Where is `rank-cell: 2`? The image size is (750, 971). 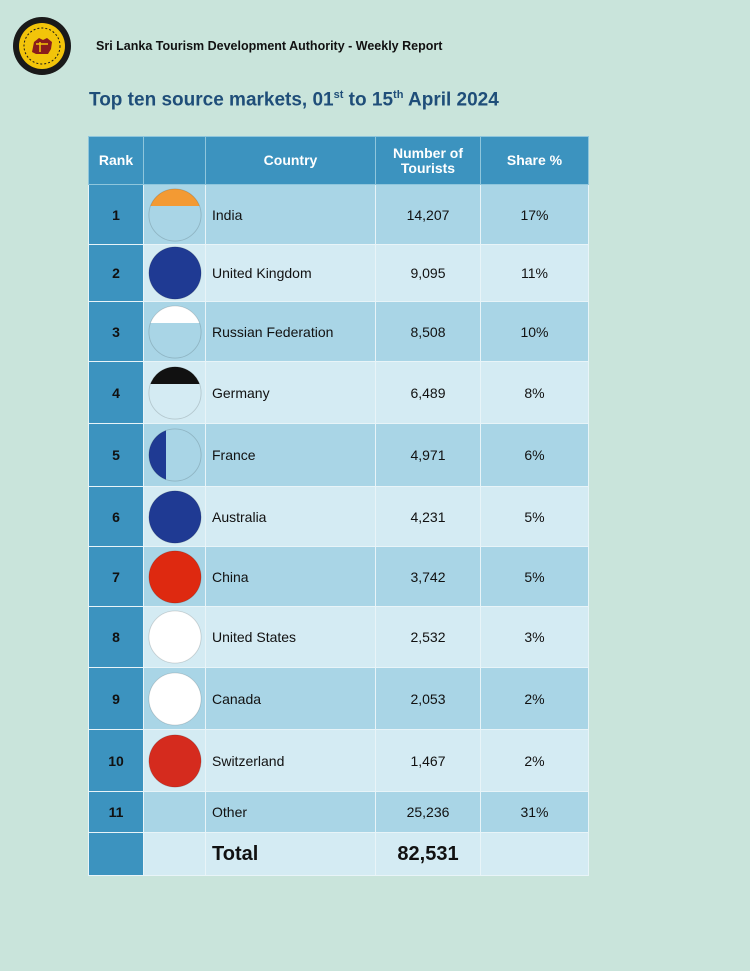
rank-cell: 2 is located at coordinates (116, 273).